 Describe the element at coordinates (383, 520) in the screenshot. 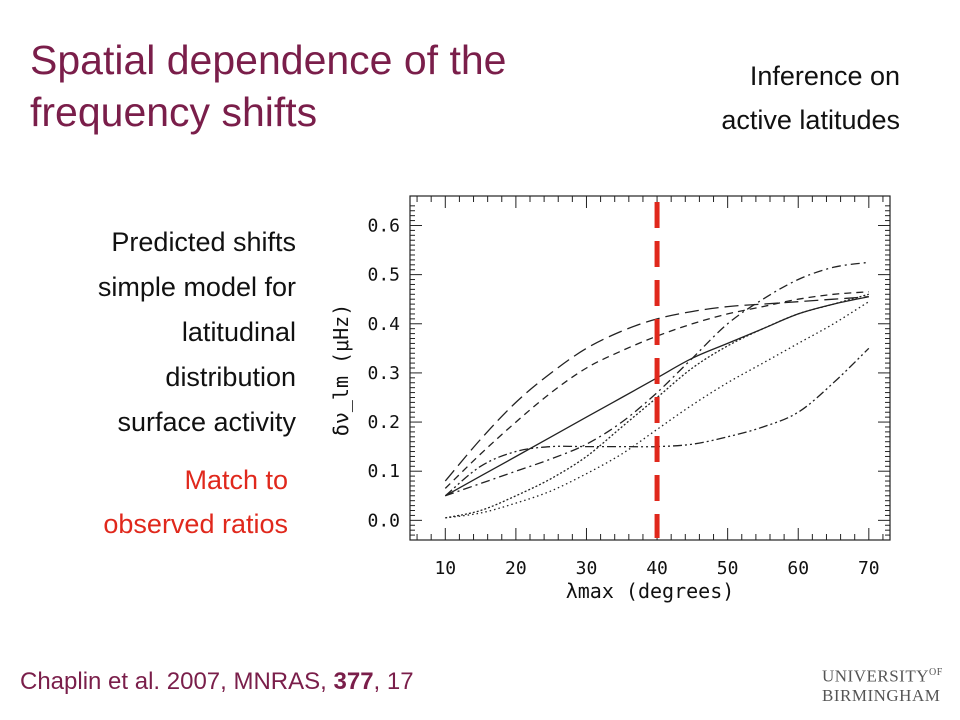

I see `y-tick-label: 0.0` at that location.